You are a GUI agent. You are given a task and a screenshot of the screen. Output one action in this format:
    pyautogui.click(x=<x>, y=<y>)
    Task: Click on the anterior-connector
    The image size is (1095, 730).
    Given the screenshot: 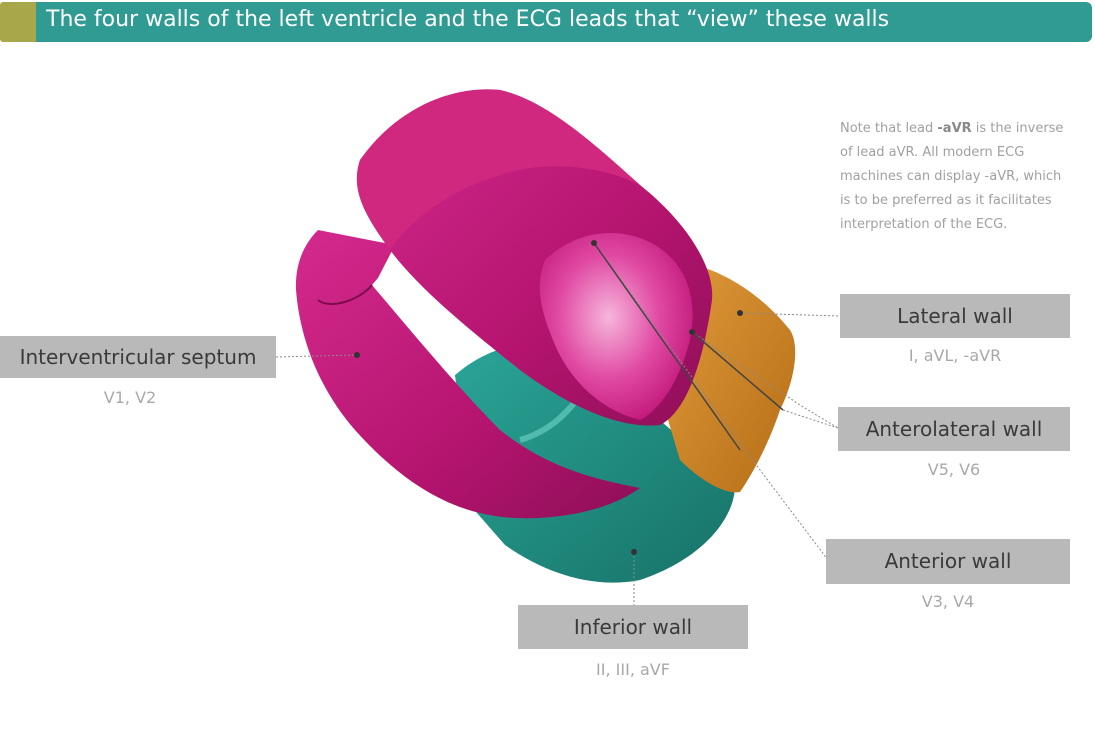 What is the action you would take?
    pyautogui.click(x=711, y=401)
    